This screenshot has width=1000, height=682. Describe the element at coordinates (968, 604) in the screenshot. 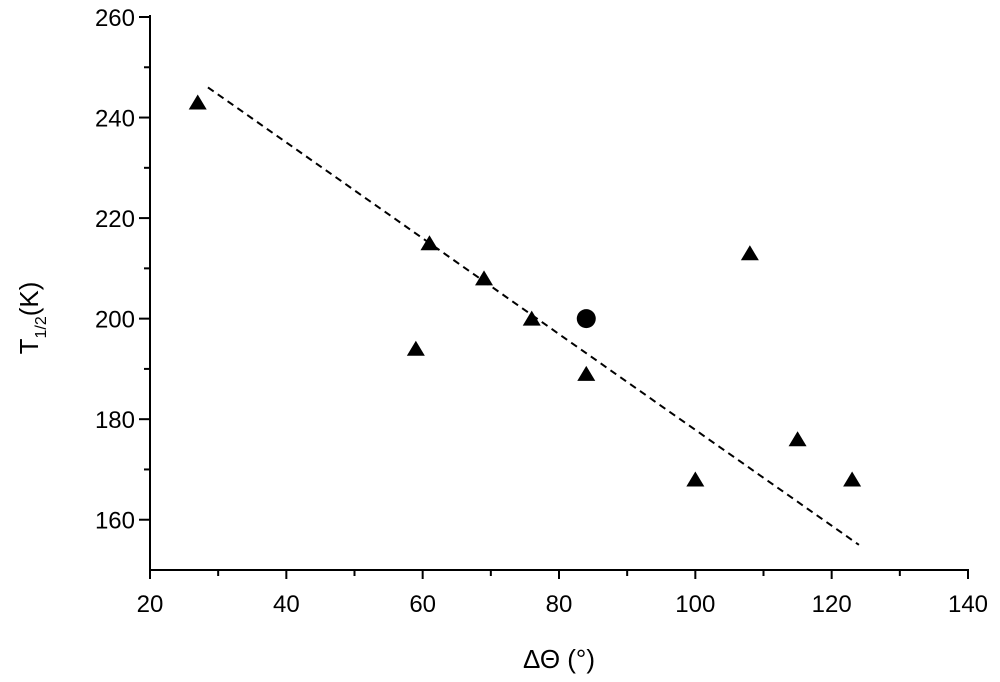

I see `x-tick-label: 140` at that location.